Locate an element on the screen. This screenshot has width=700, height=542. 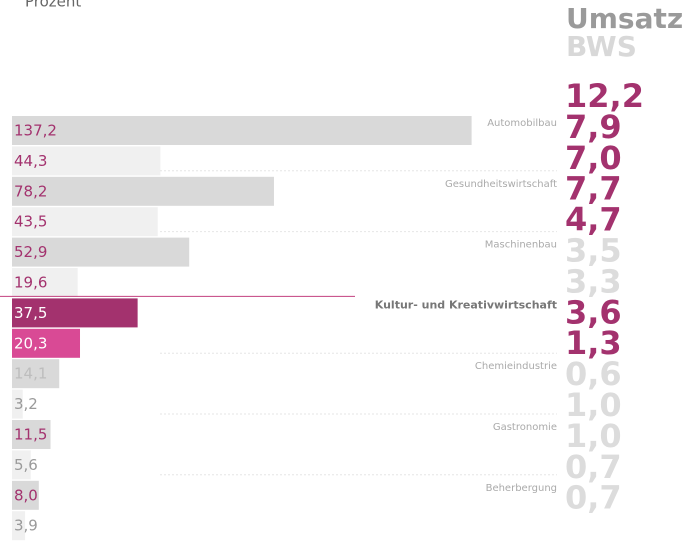
header-umsatz: Umsatz is located at coordinates (624, 18).